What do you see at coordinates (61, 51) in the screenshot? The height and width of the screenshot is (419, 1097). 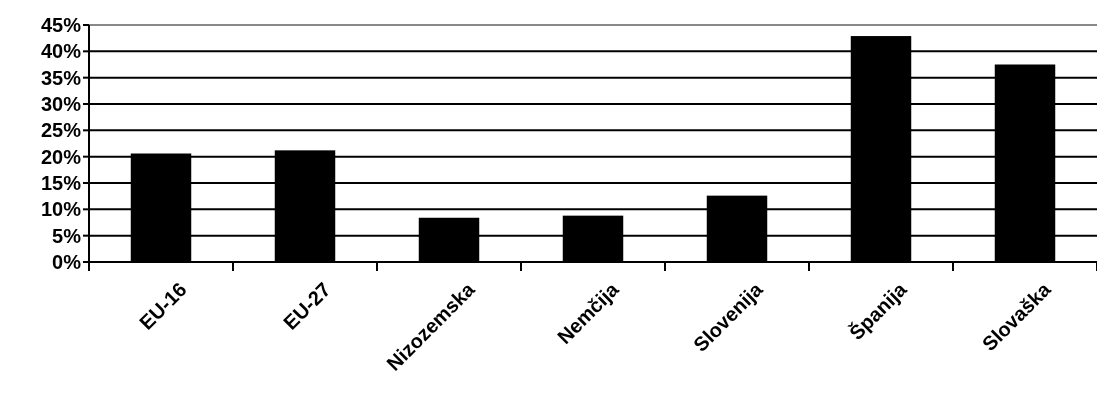 I see `y-tick-label: 40%` at bounding box center [61, 51].